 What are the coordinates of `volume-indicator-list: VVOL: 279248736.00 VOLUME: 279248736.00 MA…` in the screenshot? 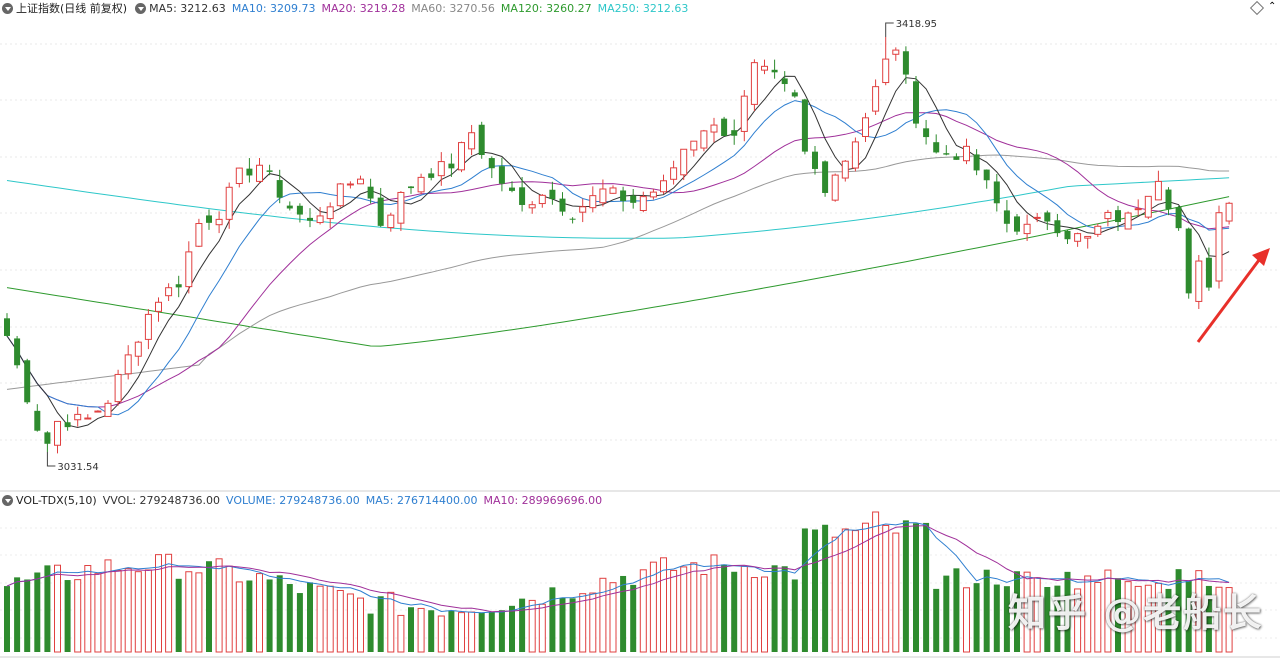 It's located at (355, 500).